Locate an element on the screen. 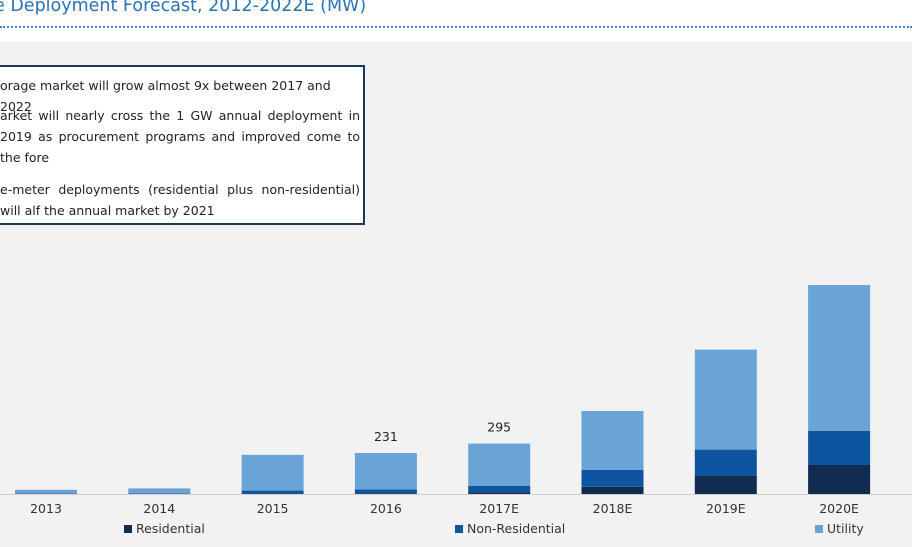 This screenshot has width=912, height=547. legend-swatch-utility is located at coordinates (819, 529).